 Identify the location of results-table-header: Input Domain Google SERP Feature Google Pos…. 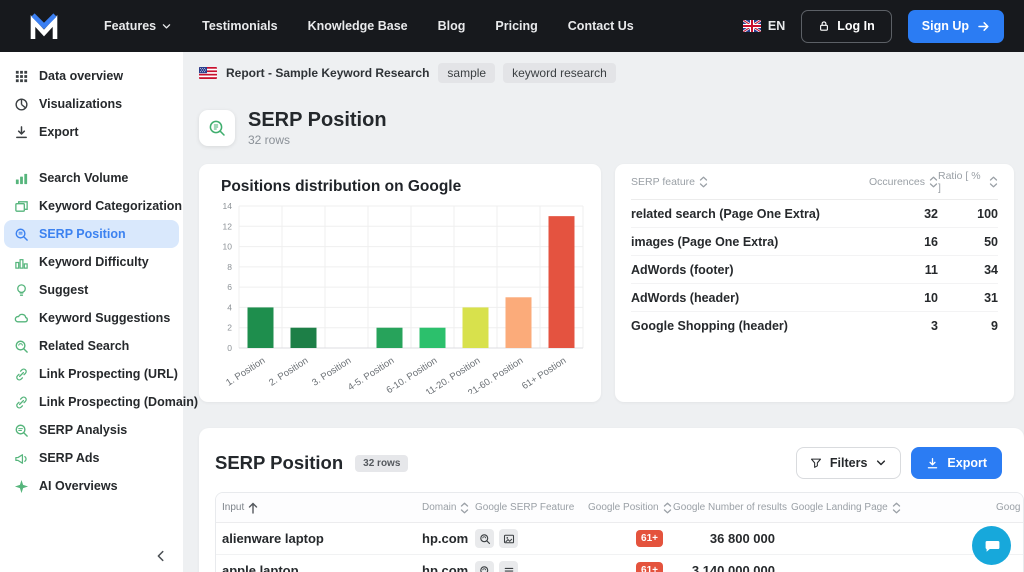
(619, 508).